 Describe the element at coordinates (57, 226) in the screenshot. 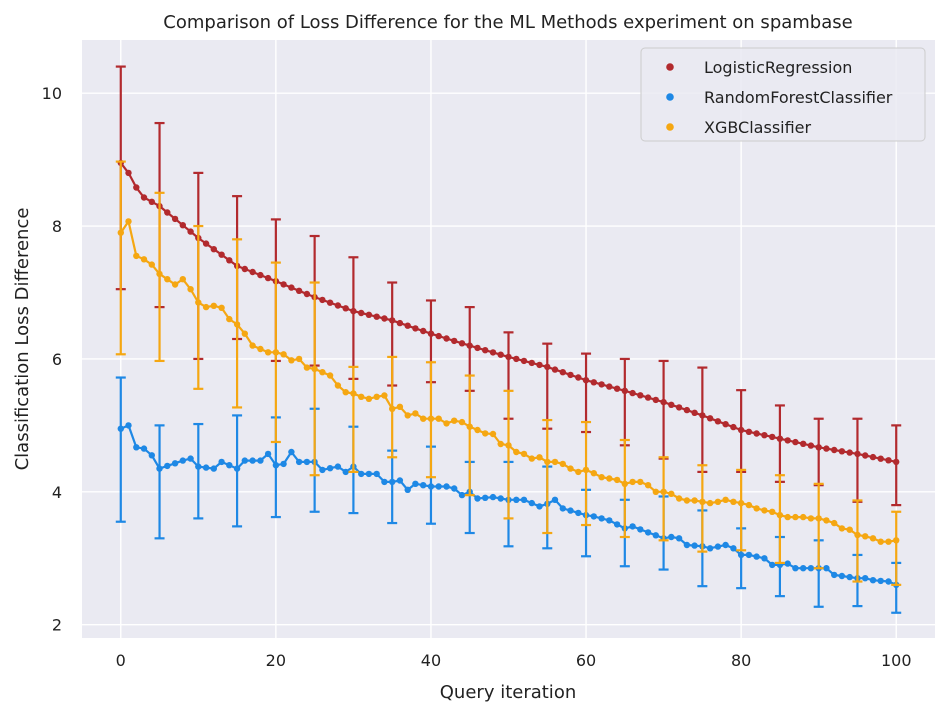

I see `y-tick-label: 8` at that location.